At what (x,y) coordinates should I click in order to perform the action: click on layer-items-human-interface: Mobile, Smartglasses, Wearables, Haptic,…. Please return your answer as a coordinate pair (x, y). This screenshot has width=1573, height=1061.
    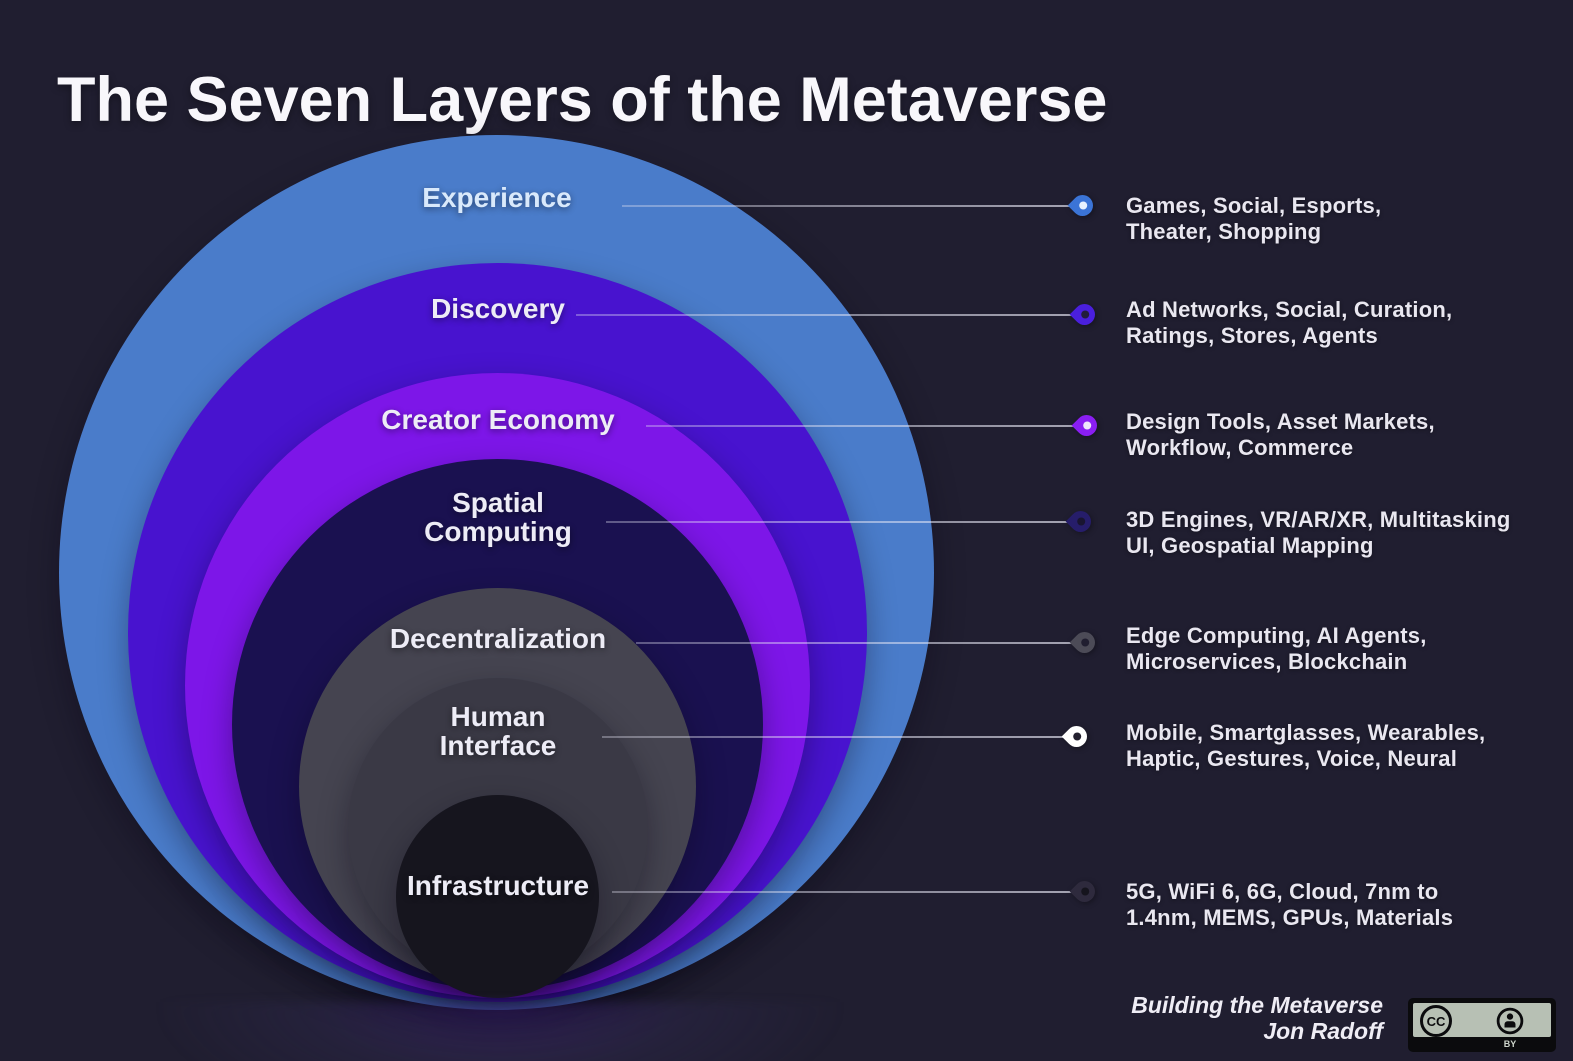
    Looking at the image, I should click on (1306, 746).